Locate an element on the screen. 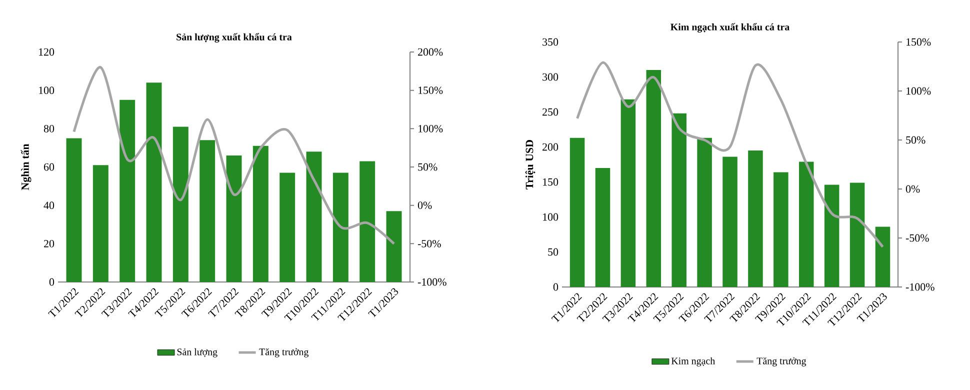 This screenshot has width=970, height=390. y-axis-title: Nghìn tấn is located at coordinates (26, 167).